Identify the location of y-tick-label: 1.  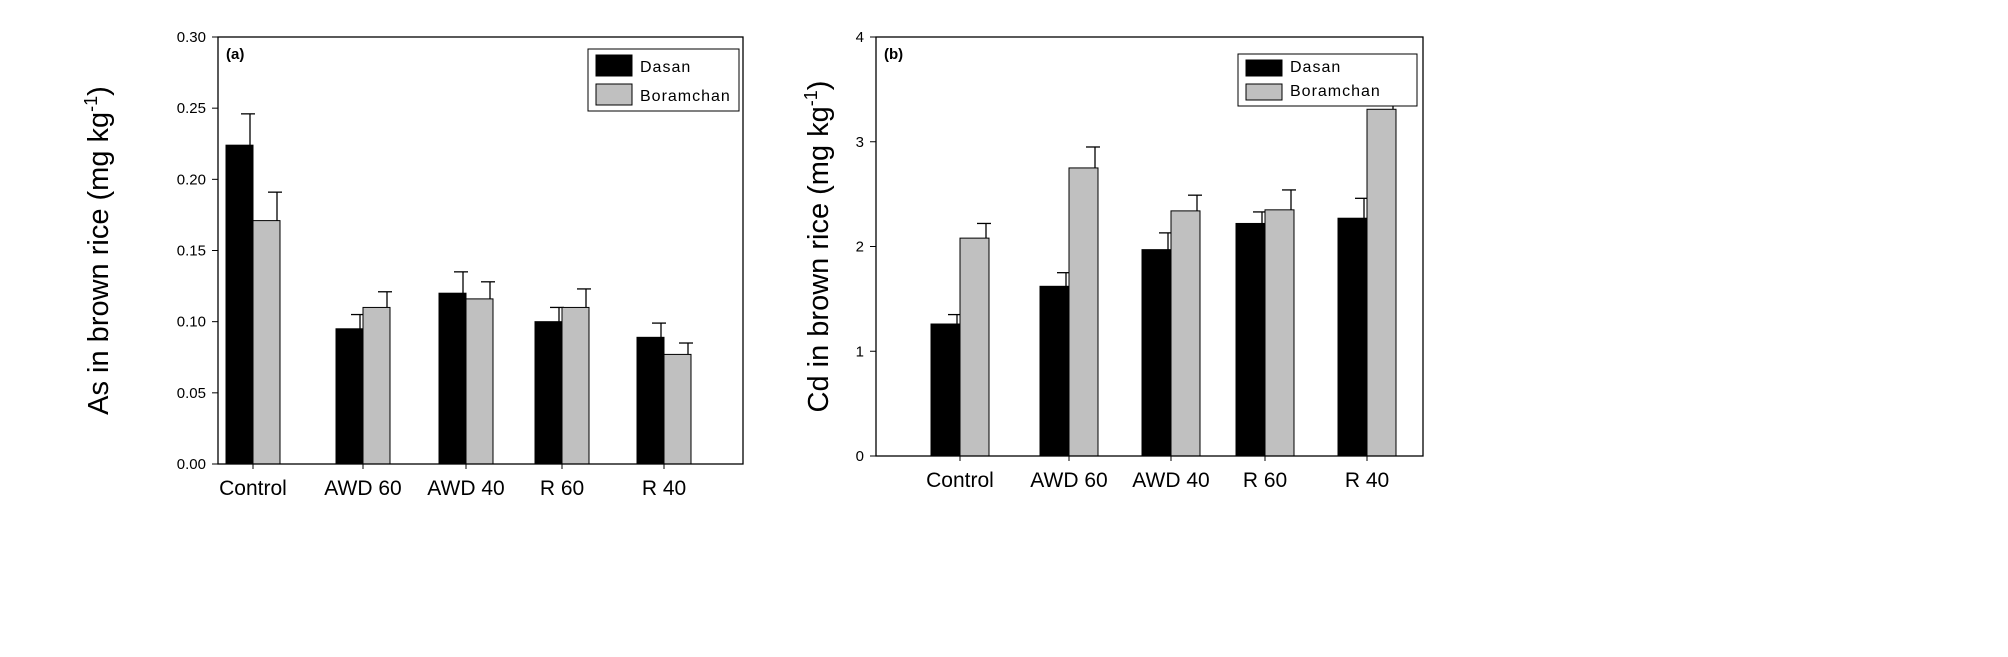
(860, 351).